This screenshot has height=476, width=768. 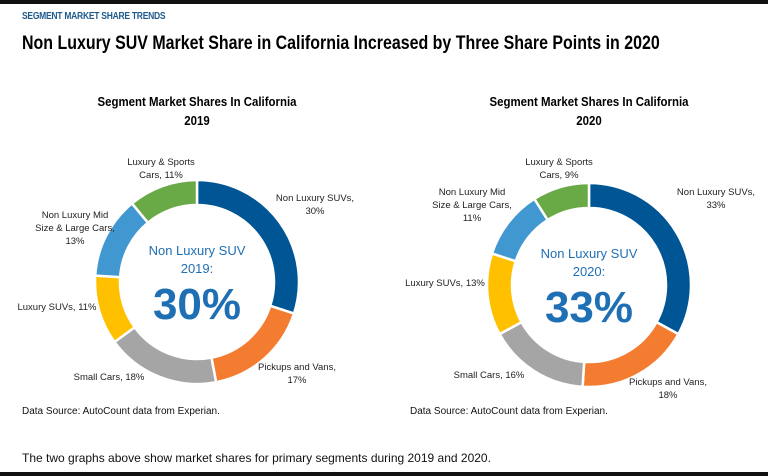 I want to click on center-year: 2019:, so click(x=197, y=268).